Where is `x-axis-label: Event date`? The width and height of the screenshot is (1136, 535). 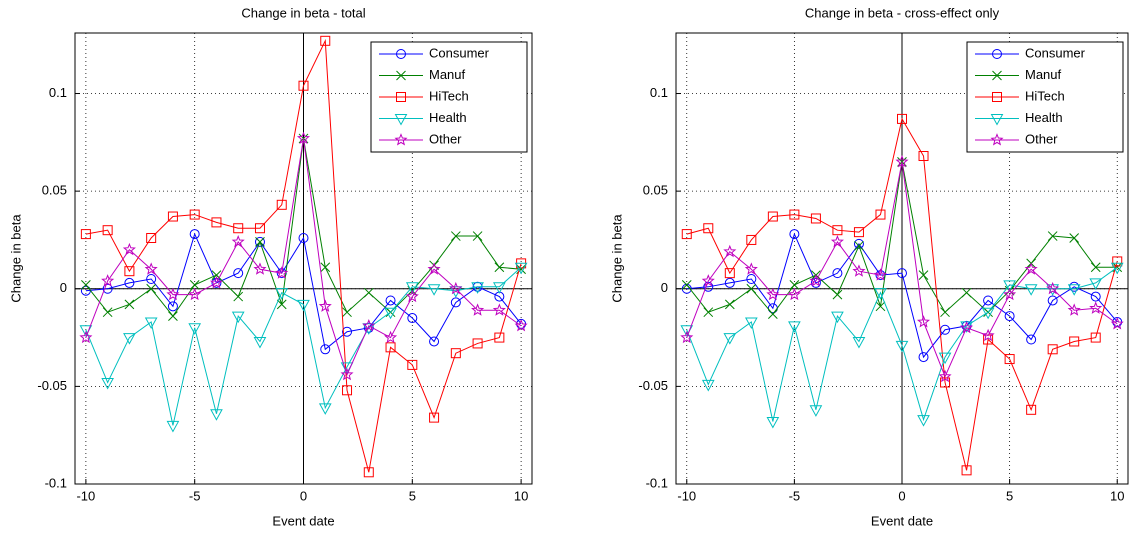 x-axis-label: Event date is located at coordinates (303, 520).